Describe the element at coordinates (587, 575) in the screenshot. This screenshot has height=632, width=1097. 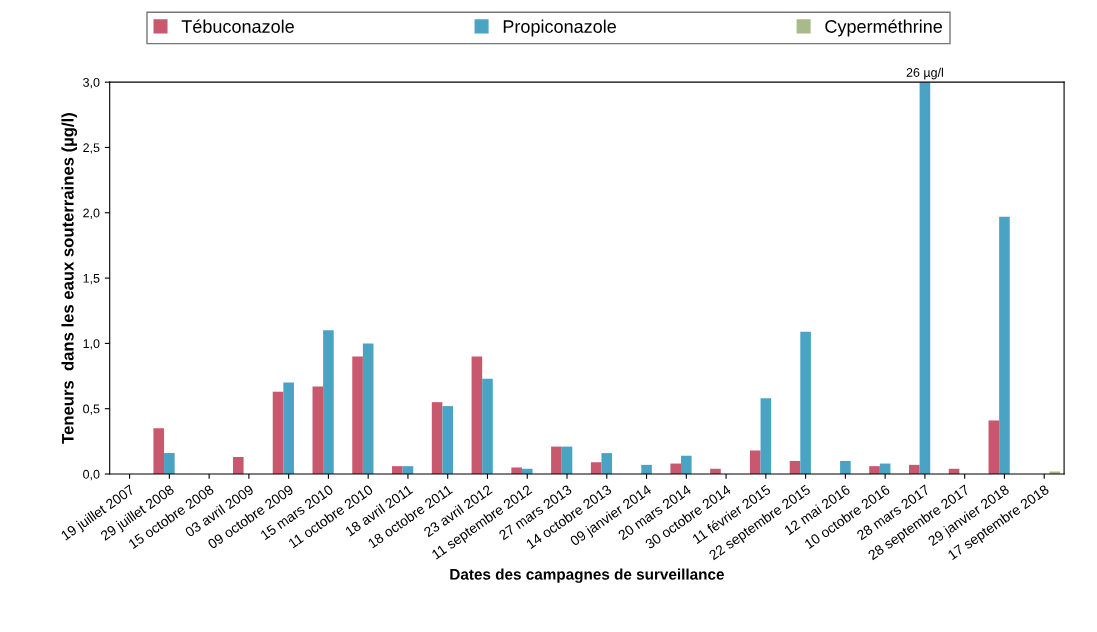
I see `x-axis-title: Dates des campagnes de surveillance` at that location.